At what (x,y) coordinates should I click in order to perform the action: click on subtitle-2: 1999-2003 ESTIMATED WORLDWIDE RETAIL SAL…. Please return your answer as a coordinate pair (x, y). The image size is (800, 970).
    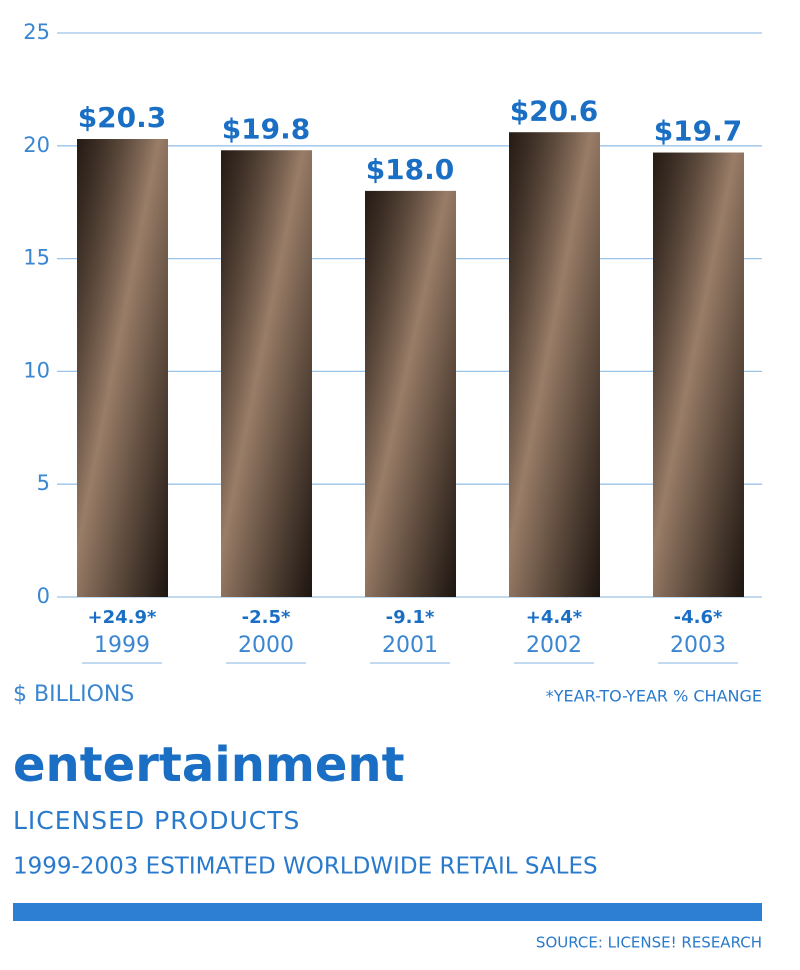
    Looking at the image, I should click on (305, 867).